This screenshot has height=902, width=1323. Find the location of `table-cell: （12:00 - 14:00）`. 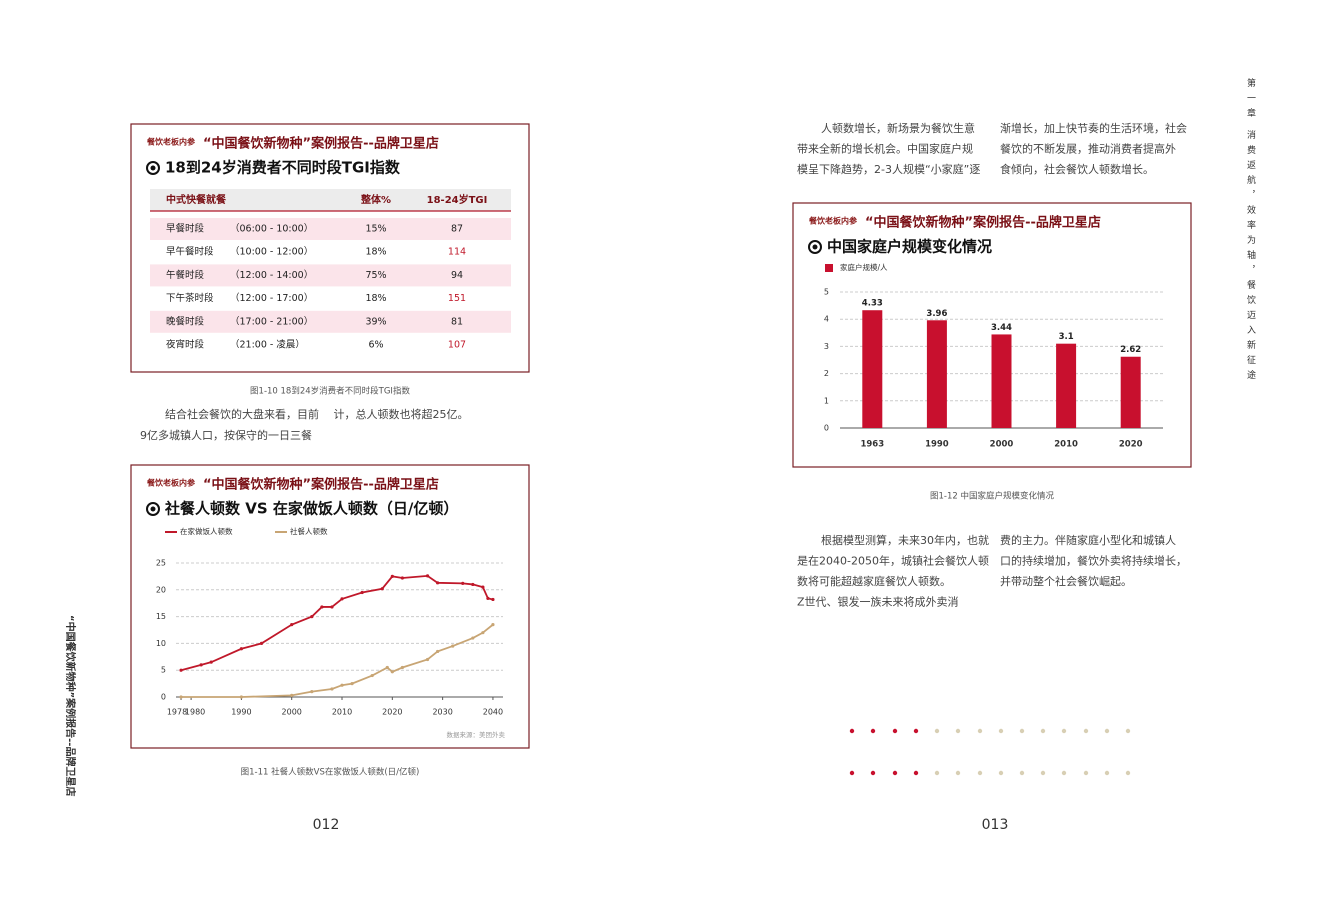

table-cell: （12:00 - 14:00） is located at coordinates (271, 275).